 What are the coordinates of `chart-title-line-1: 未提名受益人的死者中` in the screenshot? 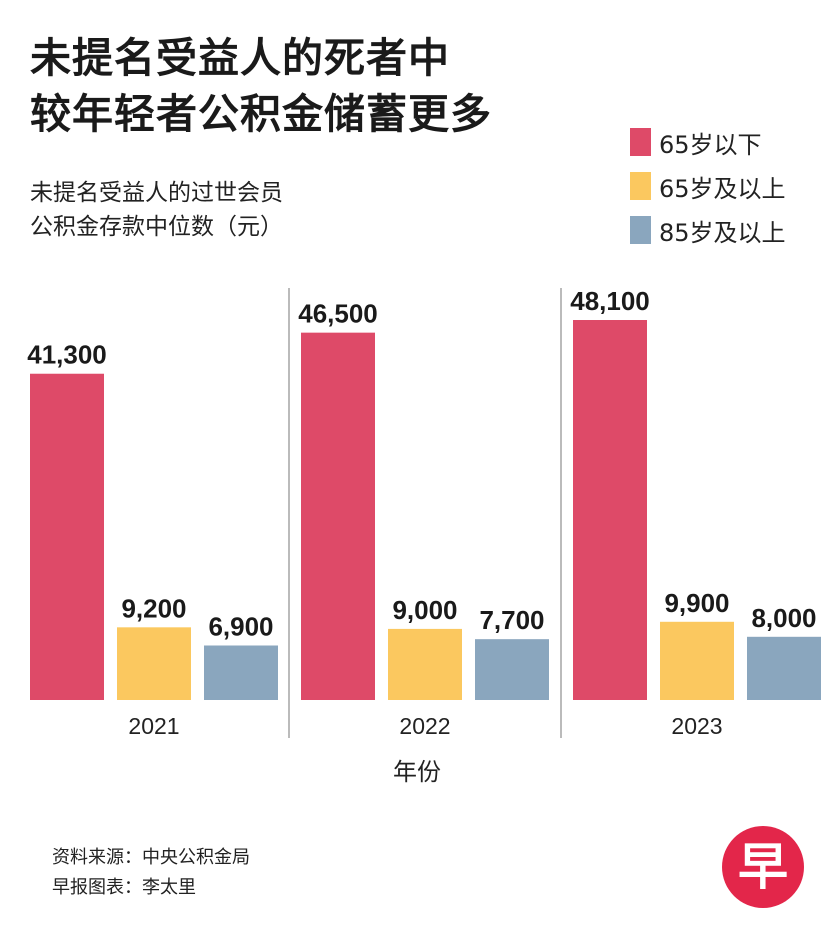 It's located at (240, 58).